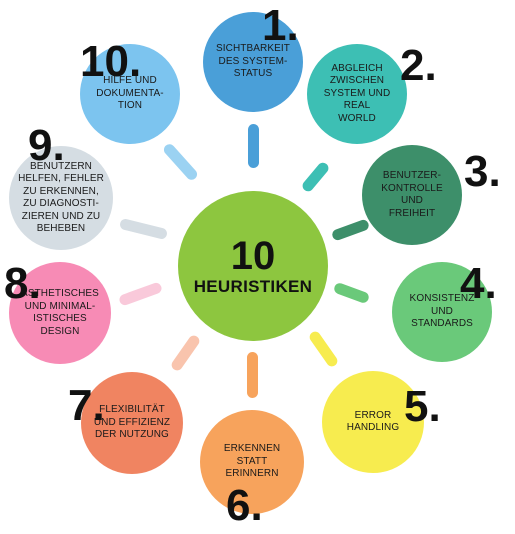  Describe the element at coordinates (244, 505) in the screenshot. I see `heuristic-number-6: 6.` at that location.